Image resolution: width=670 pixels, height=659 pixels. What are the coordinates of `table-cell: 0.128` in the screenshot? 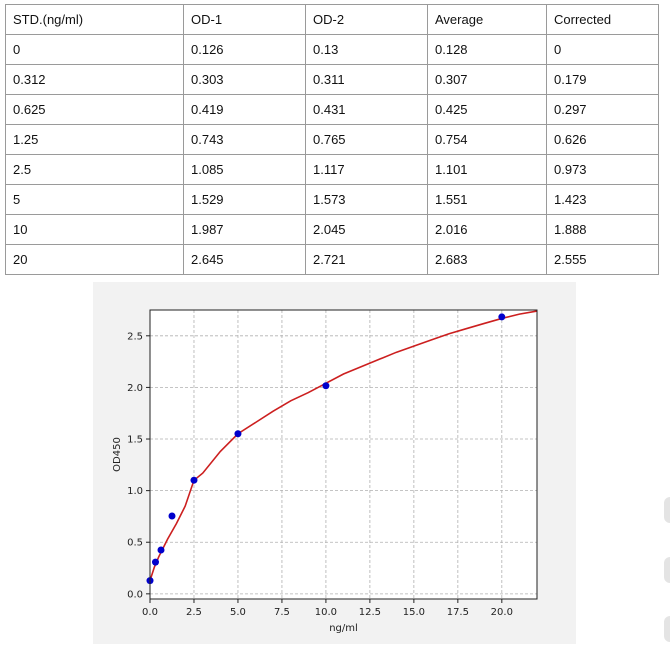 It's located at (487, 49).